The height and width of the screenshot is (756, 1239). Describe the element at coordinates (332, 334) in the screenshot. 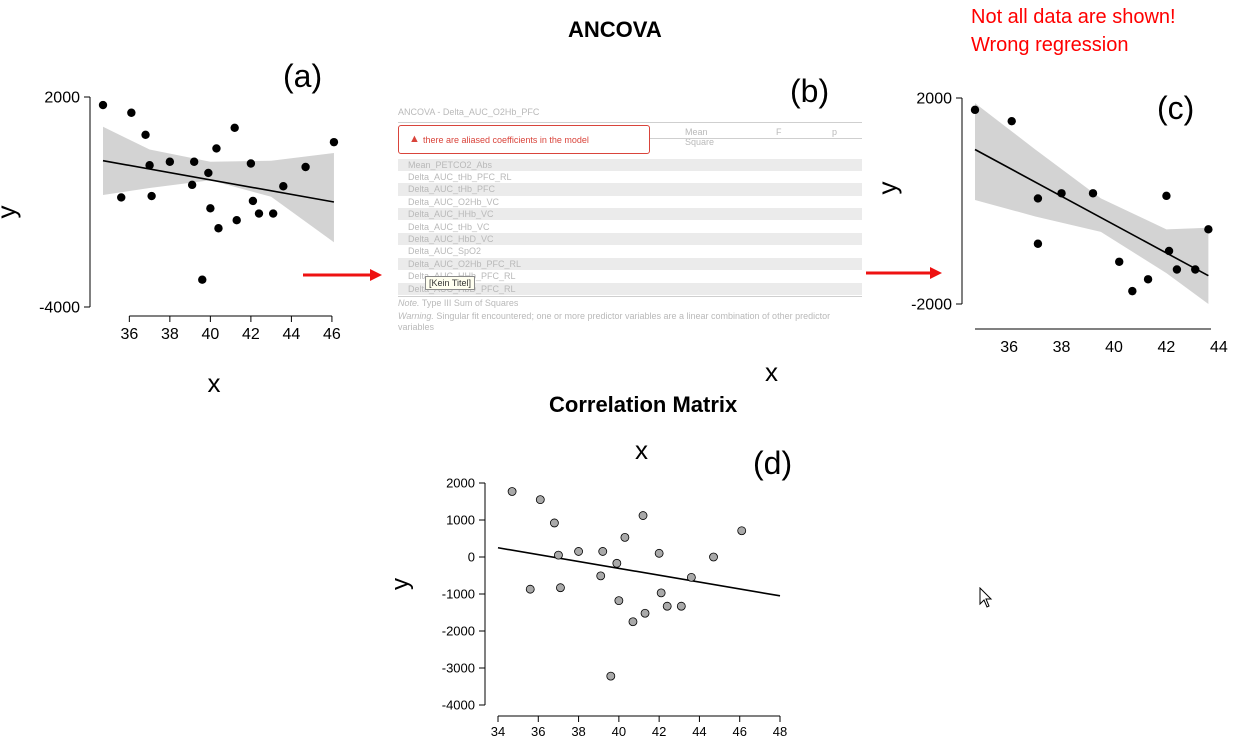

I see `x-tick-label: 46` at that location.